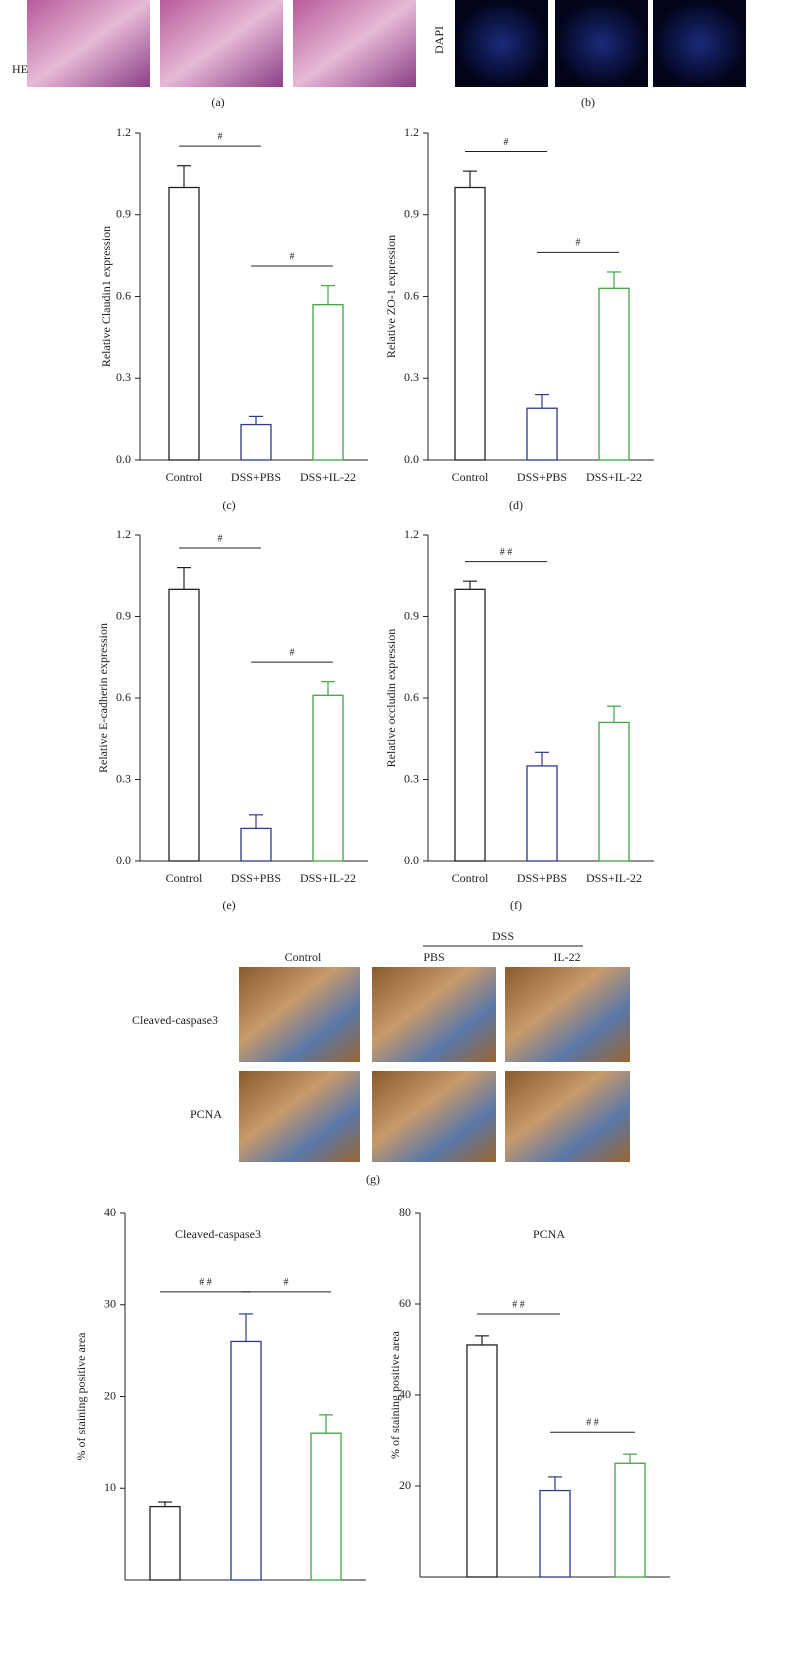  Describe the element at coordinates (175, 1020) in the screenshot. I see `row-label: Cleaved-caspase3` at that location.